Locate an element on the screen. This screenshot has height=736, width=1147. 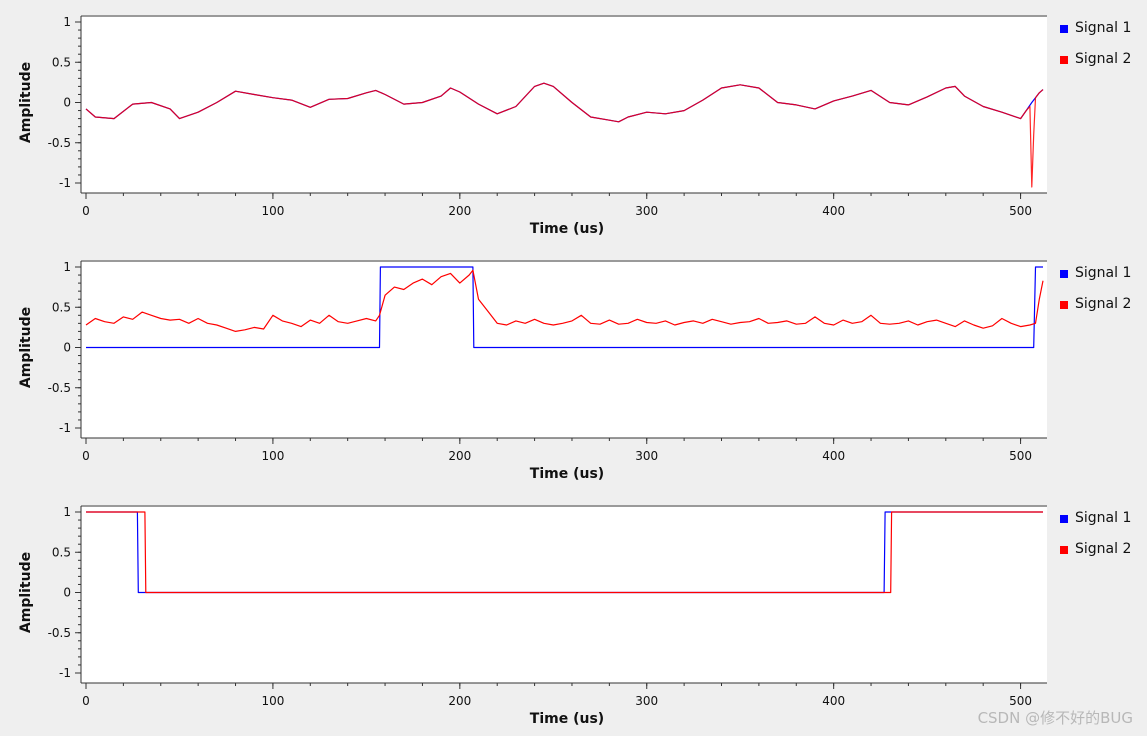
legend-2: Signal 1 Signal 2 is located at coordinates (1095, 296).